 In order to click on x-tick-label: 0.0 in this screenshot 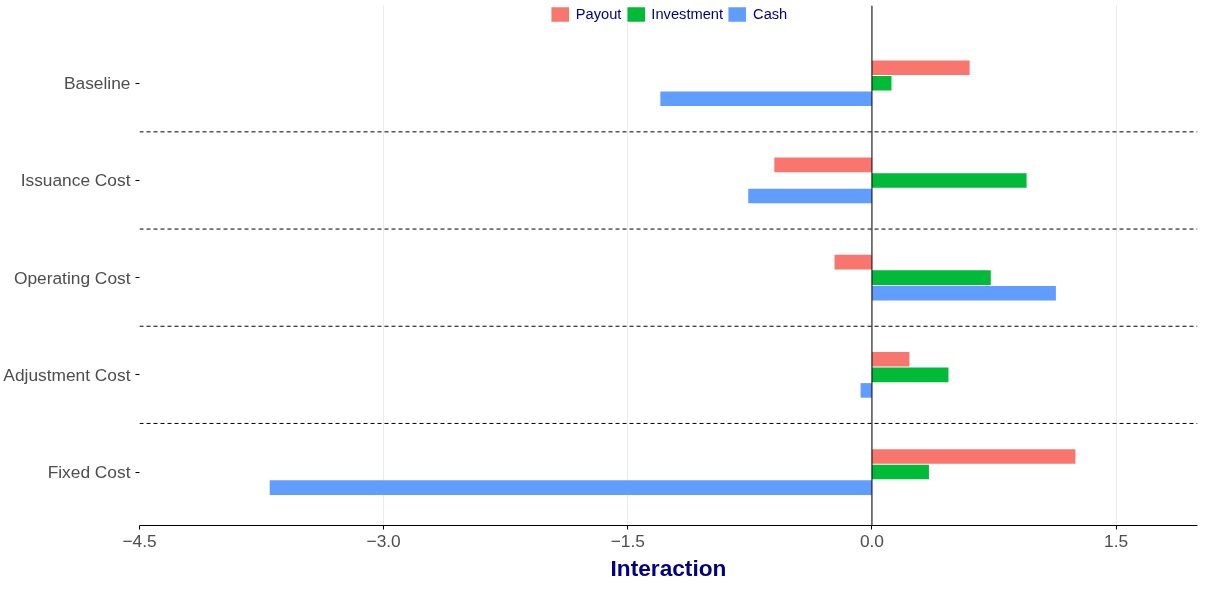, I will do `click(872, 540)`.